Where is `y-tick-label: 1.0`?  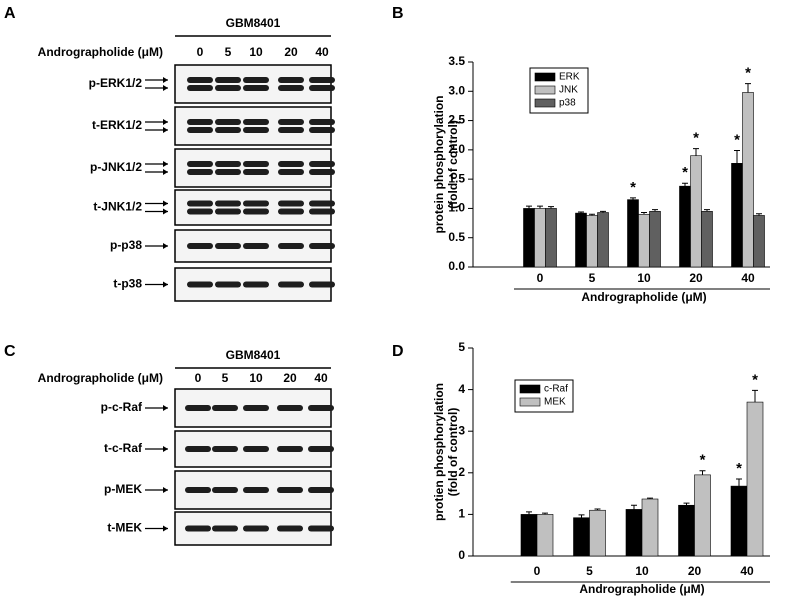
y-tick-label: 1.0 is located at coordinates (456, 208).